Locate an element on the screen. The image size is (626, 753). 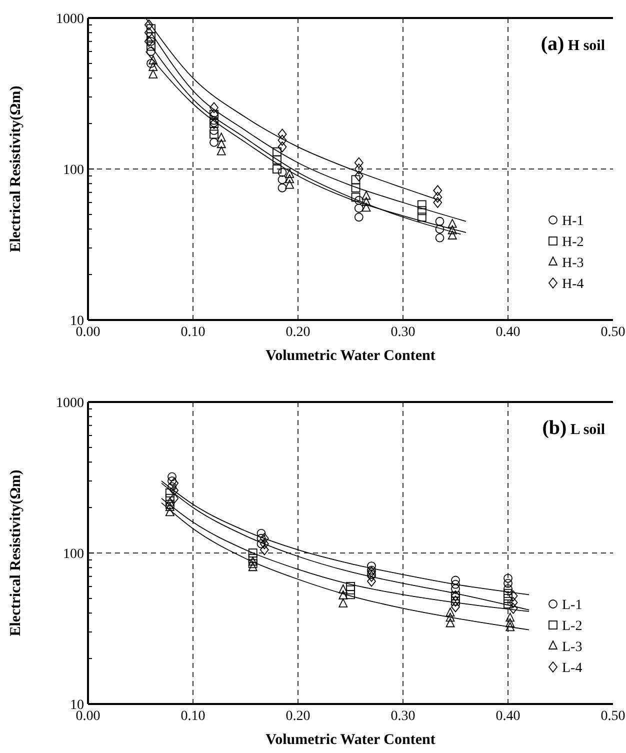
legend-label: L-3 is located at coordinates (572, 647).